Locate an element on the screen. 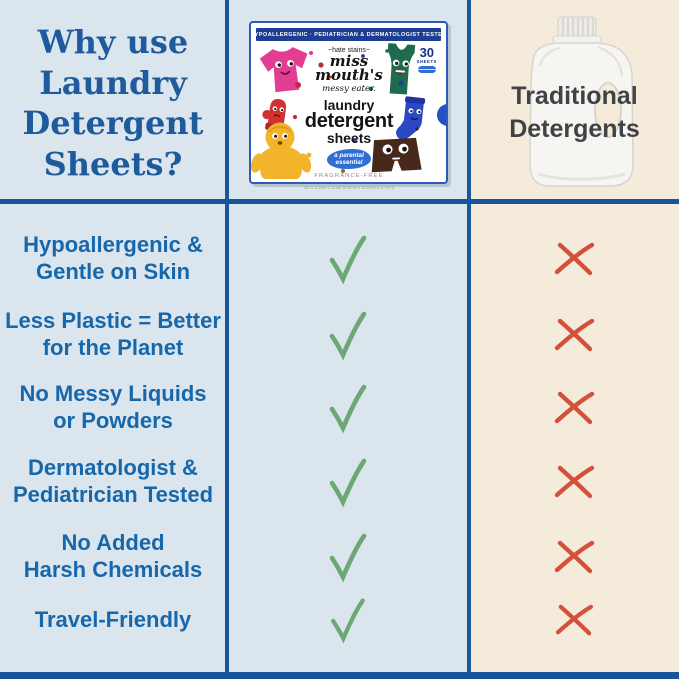 This screenshot has height=679, width=679. red-mitten-character is located at coordinates (274, 115).